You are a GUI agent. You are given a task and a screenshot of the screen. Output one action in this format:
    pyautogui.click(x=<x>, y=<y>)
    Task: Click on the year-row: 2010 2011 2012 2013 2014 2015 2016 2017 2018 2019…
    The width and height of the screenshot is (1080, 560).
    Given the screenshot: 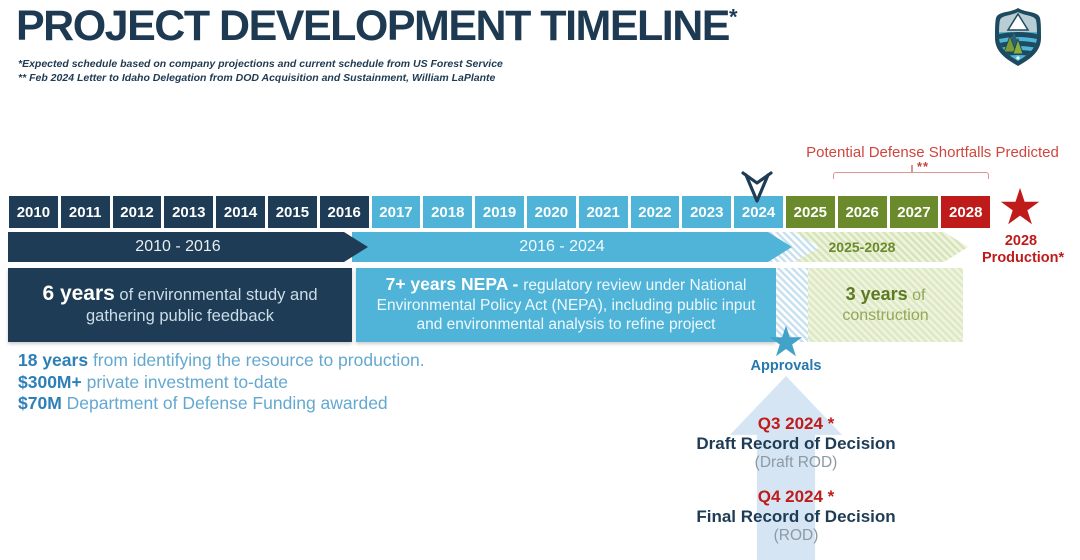 What is the action you would take?
    pyautogui.click(x=500, y=212)
    